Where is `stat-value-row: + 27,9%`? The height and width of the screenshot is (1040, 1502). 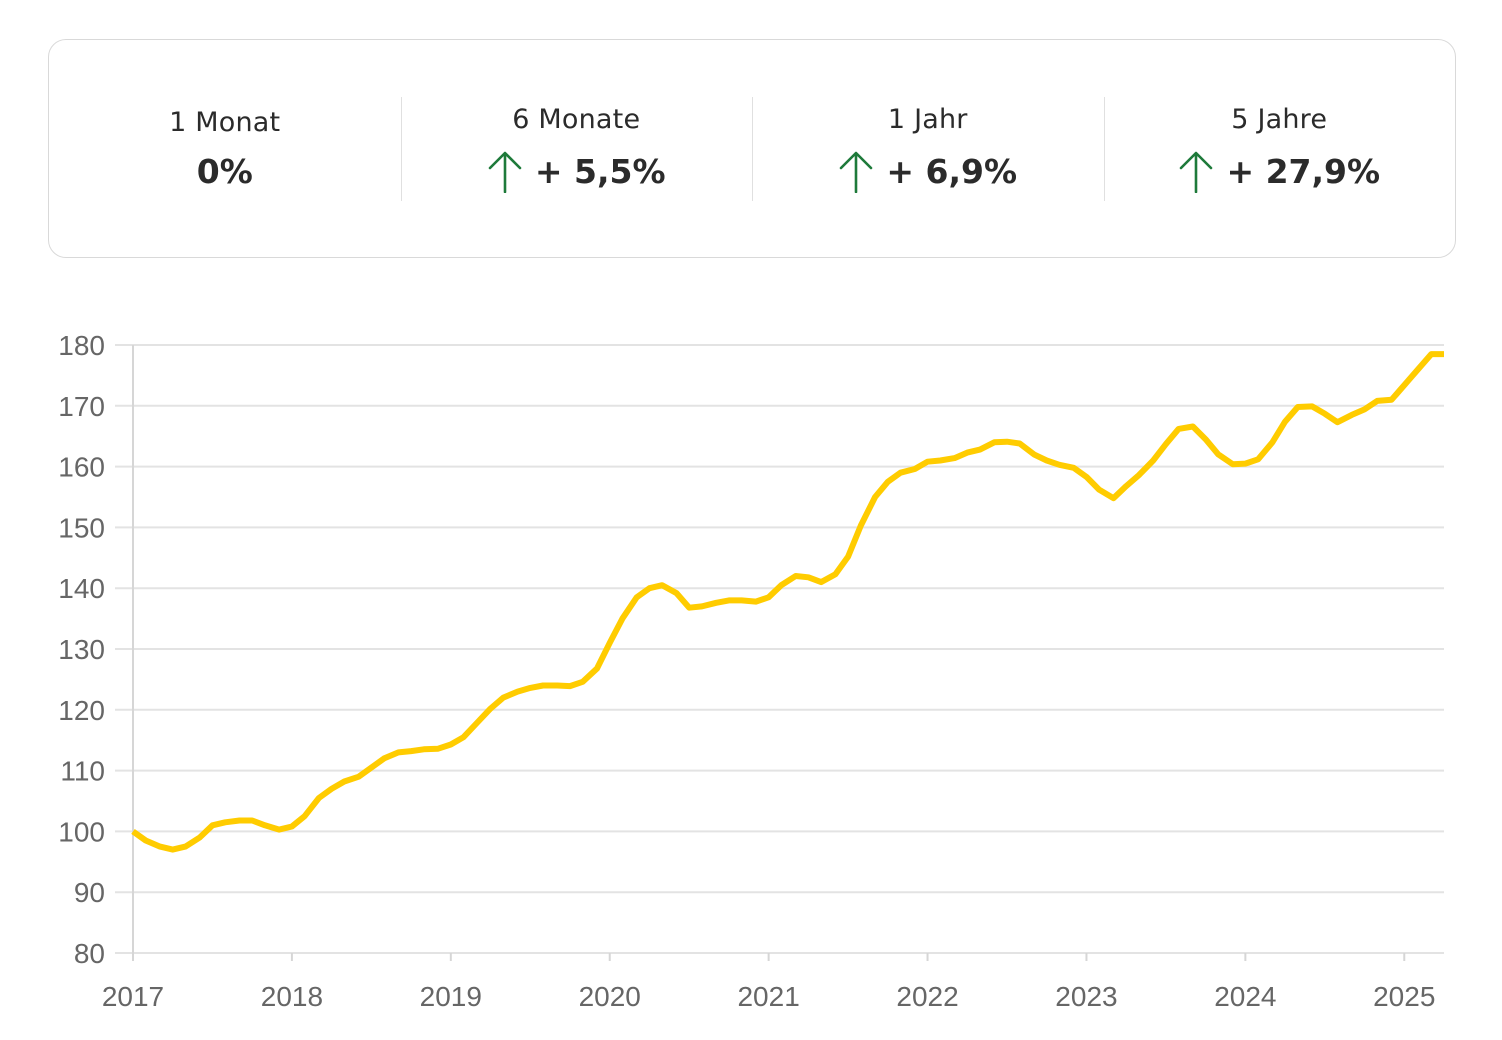
stat-value-row: + 27,9% is located at coordinates (1279, 171).